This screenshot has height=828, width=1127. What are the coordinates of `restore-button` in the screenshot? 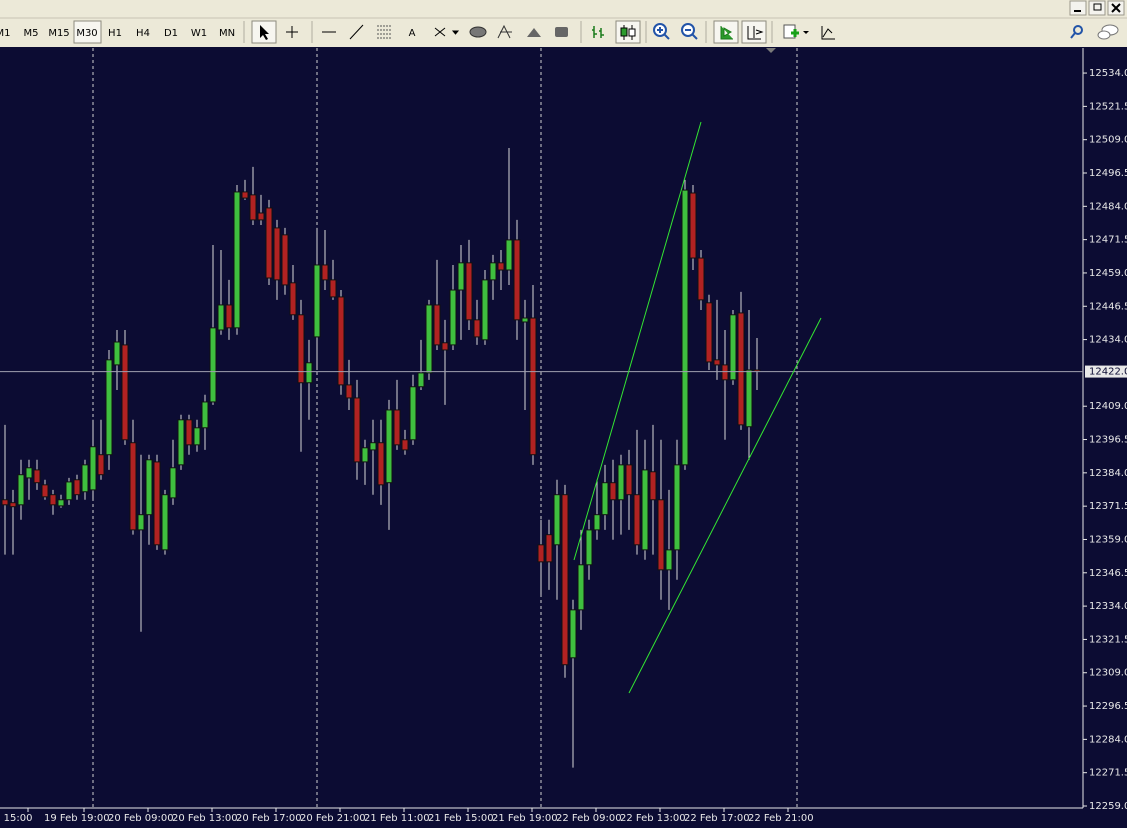 It's located at (1097, 8).